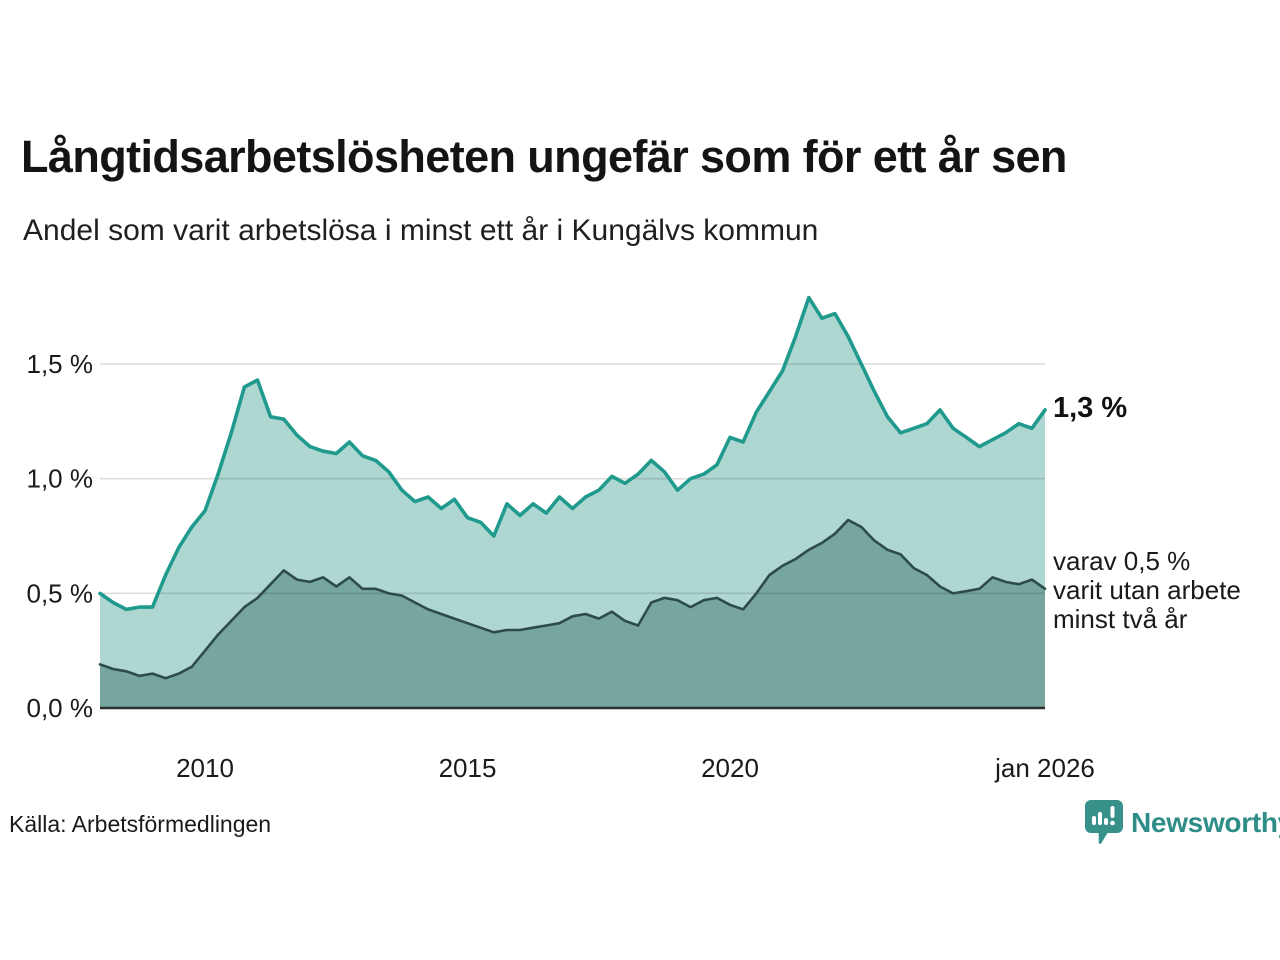 The image size is (1280, 960). Describe the element at coordinates (468, 768) in the screenshot. I see `x-tick-label: 2015` at that location.